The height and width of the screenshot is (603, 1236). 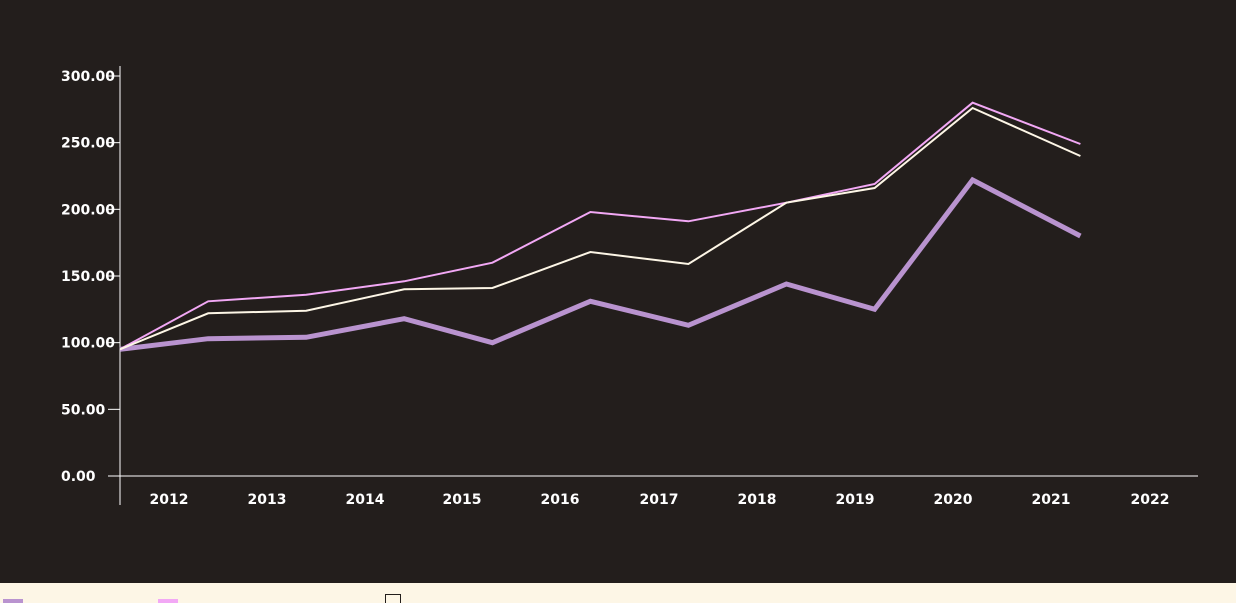 I want to click on y-tick-label: 0.00, so click(x=78, y=477).